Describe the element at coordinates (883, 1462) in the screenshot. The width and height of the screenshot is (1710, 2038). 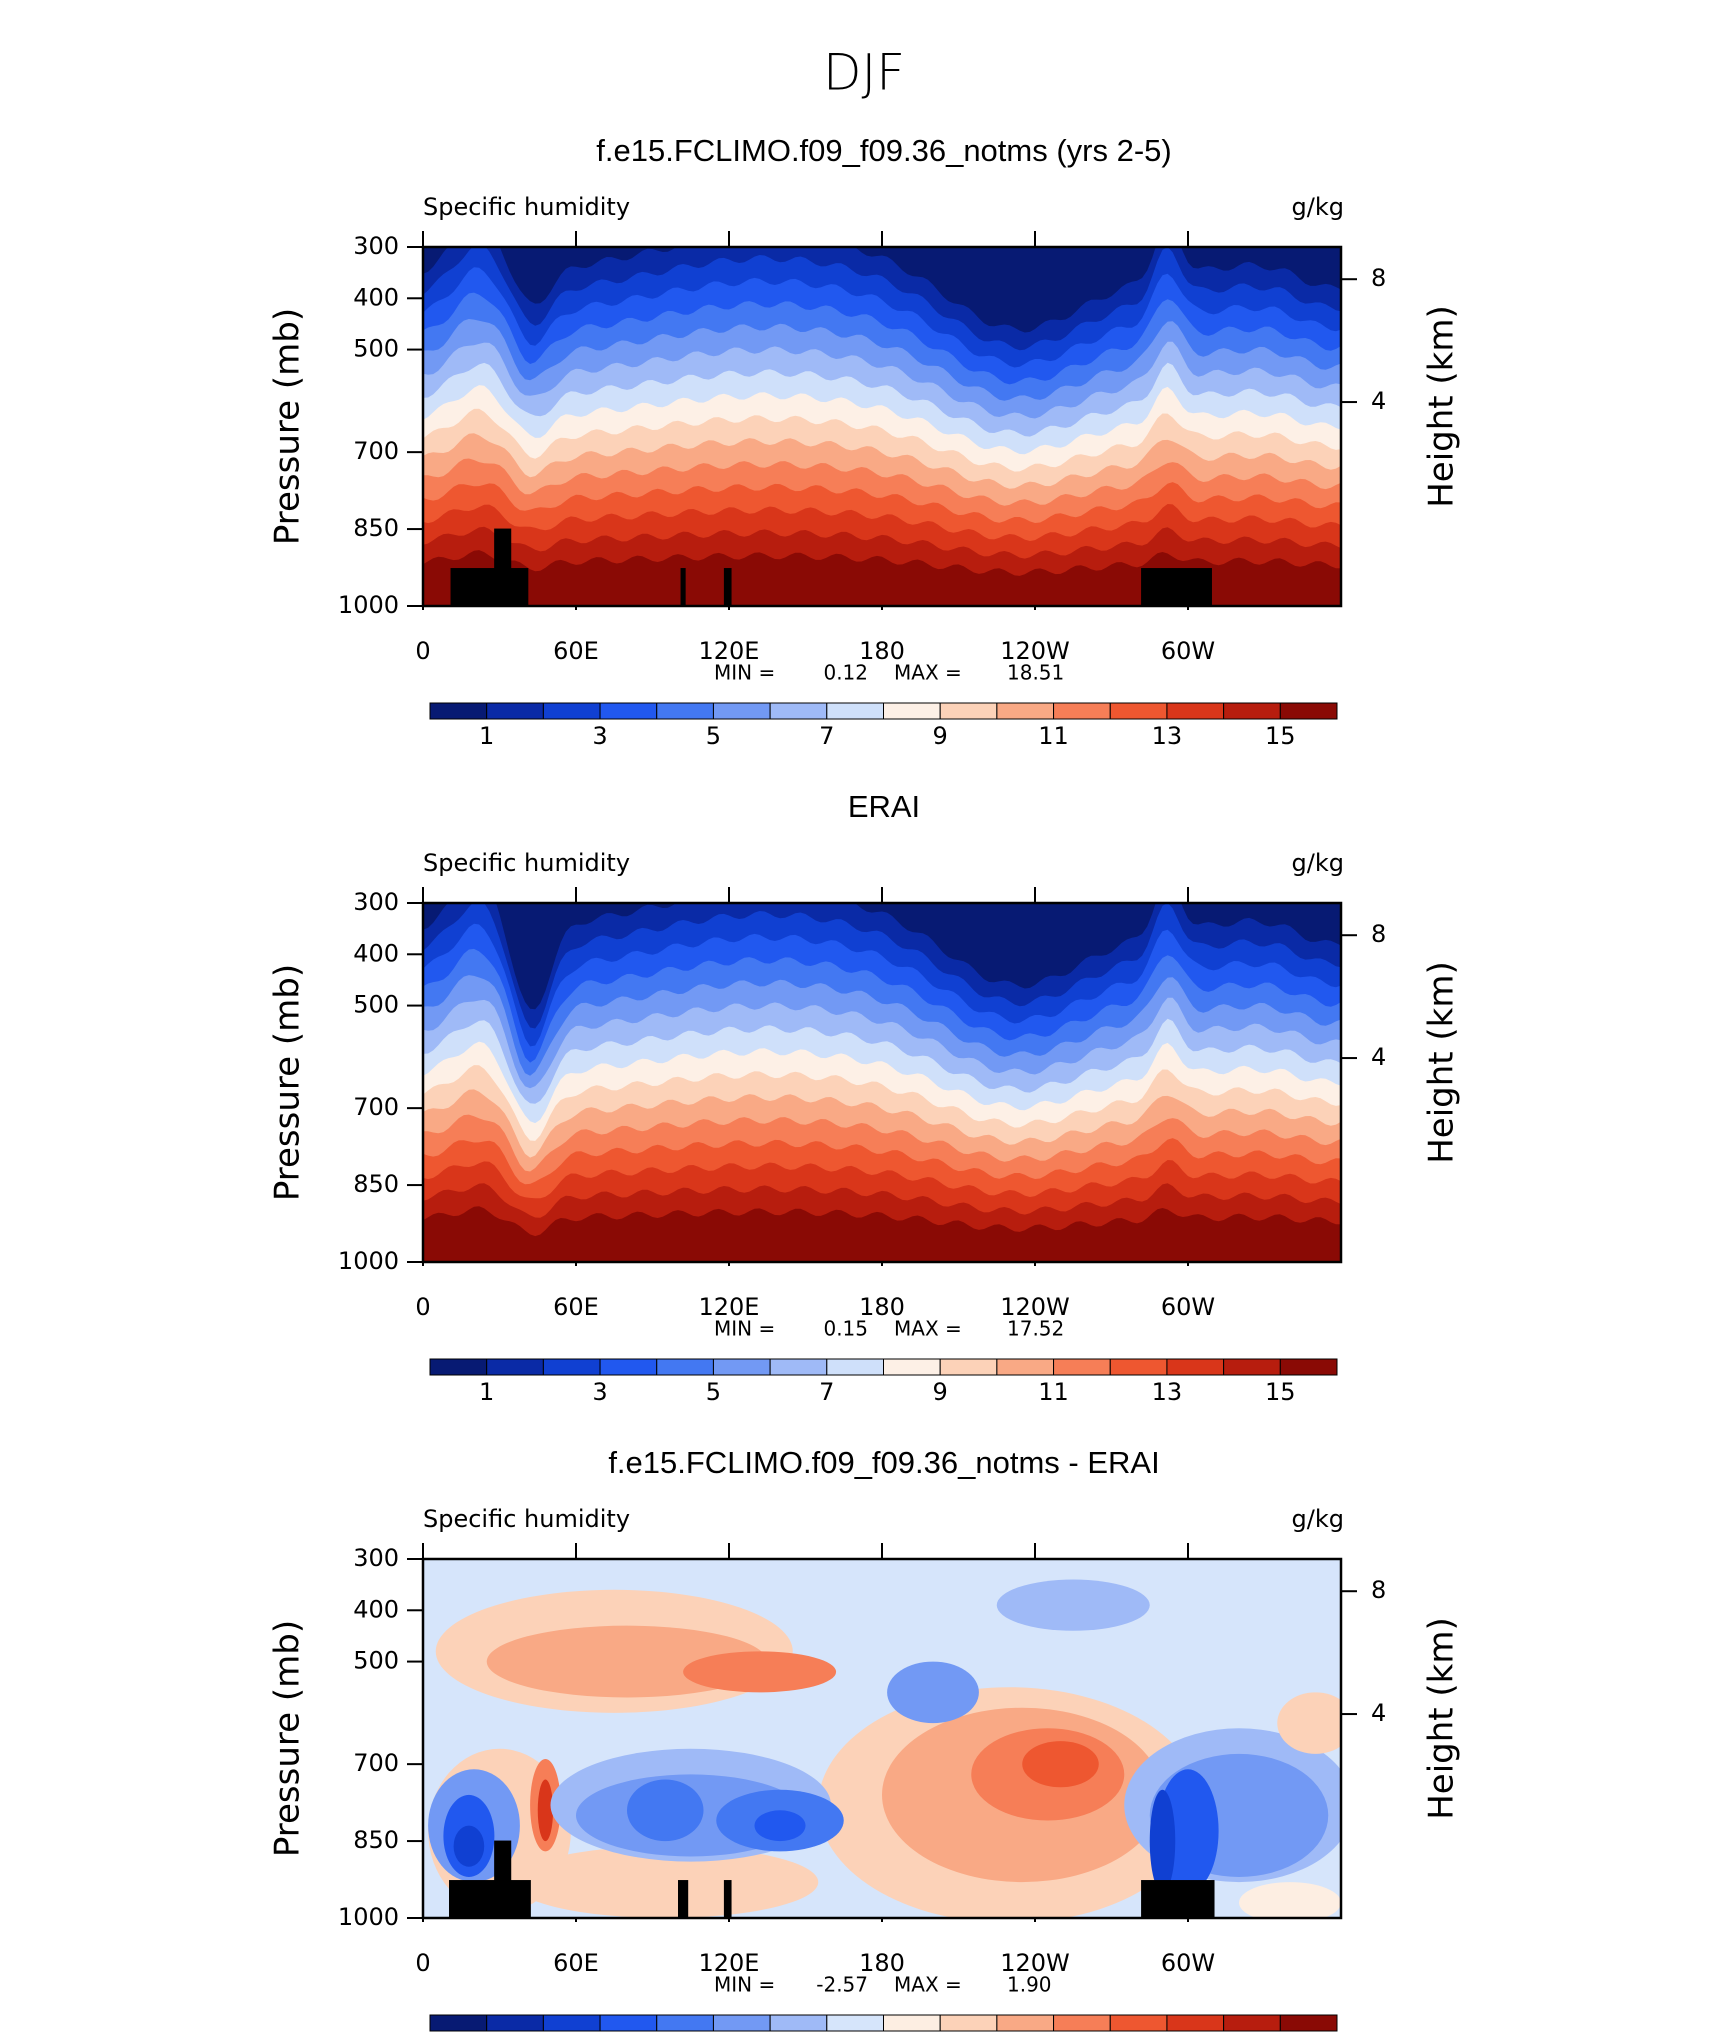
I see `panel-title: f.e15.FCLIMO.f09_f09.36_notms - ERAI` at that location.